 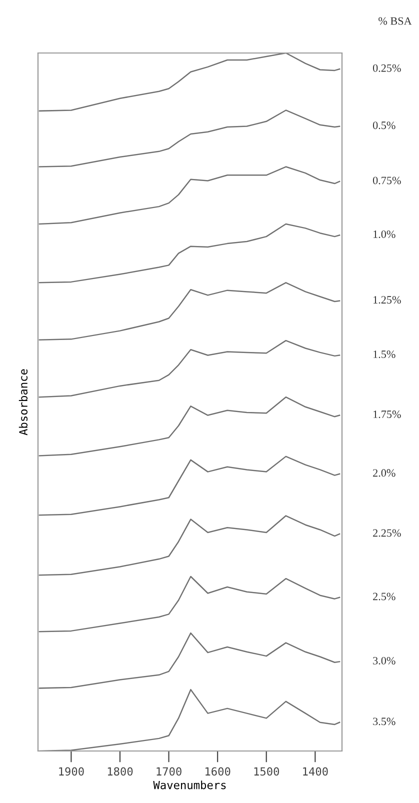 I want to click on text: 0.25%, so click(x=386, y=68).